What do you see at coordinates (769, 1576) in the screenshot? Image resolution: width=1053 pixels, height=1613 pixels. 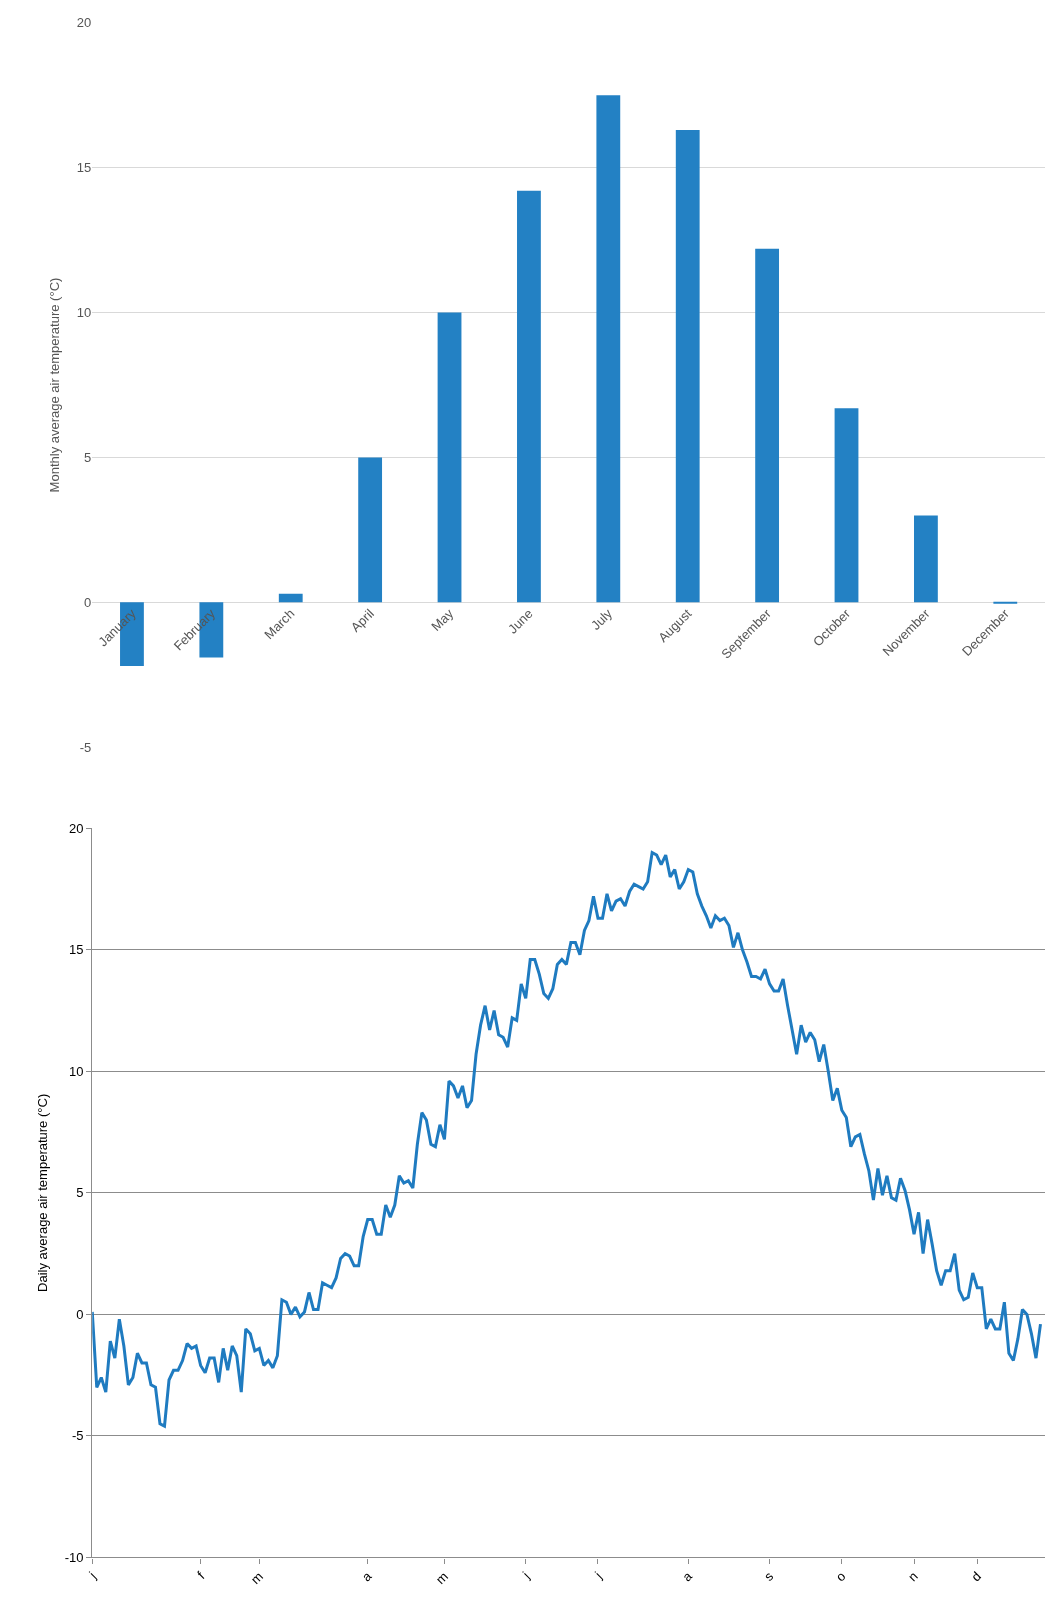 I see `x-tick-label: s` at bounding box center [769, 1576].